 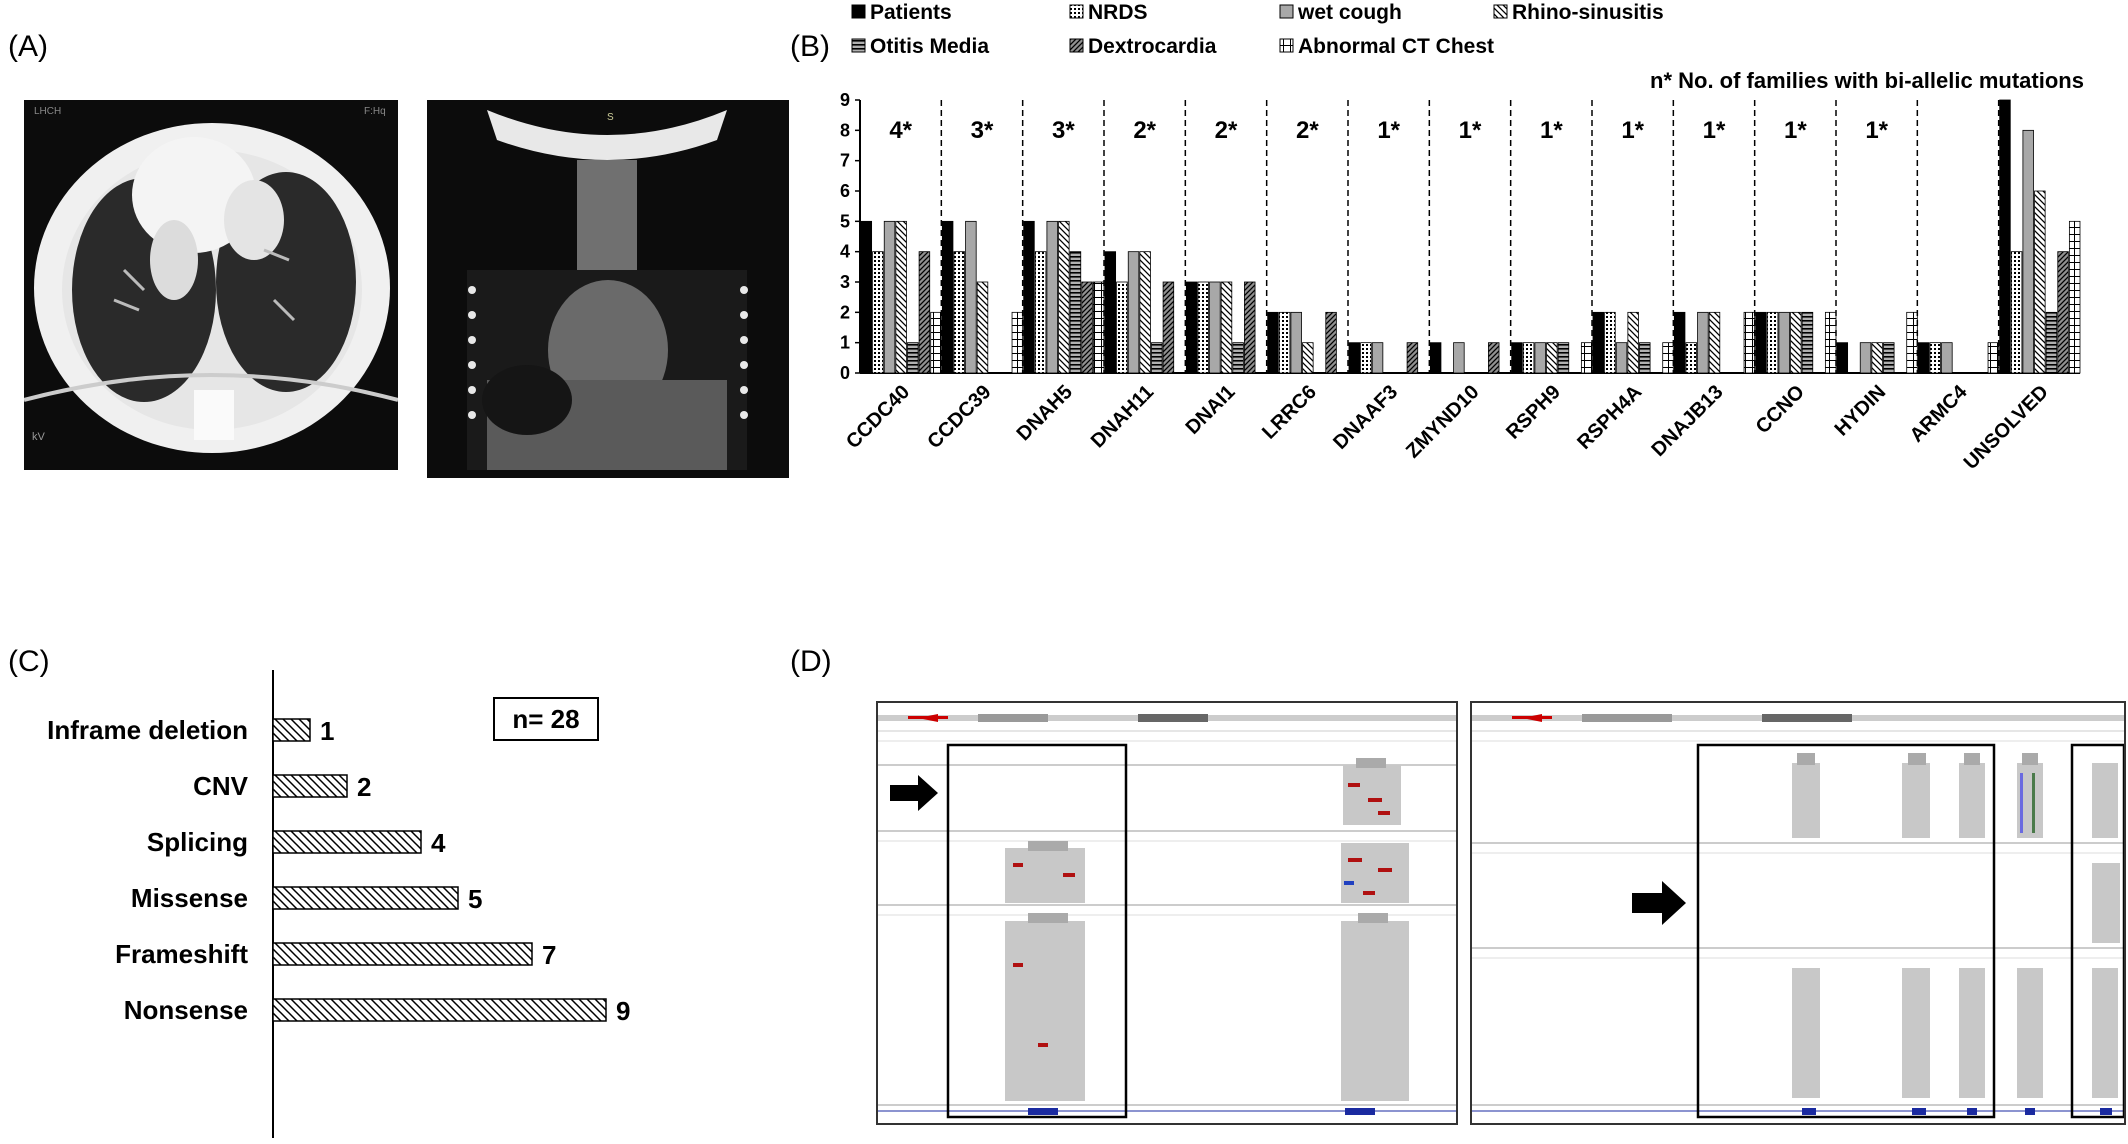 What do you see at coordinates (2063, 312) in the screenshot?
I see `bar-unsolved-dextrocardia` at bounding box center [2063, 312].